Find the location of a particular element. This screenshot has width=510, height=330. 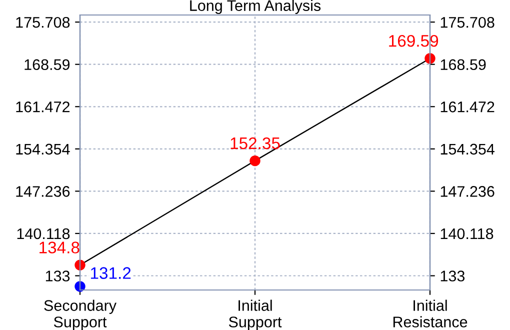

y2-tick-label: 133 is located at coordinates (452, 276).